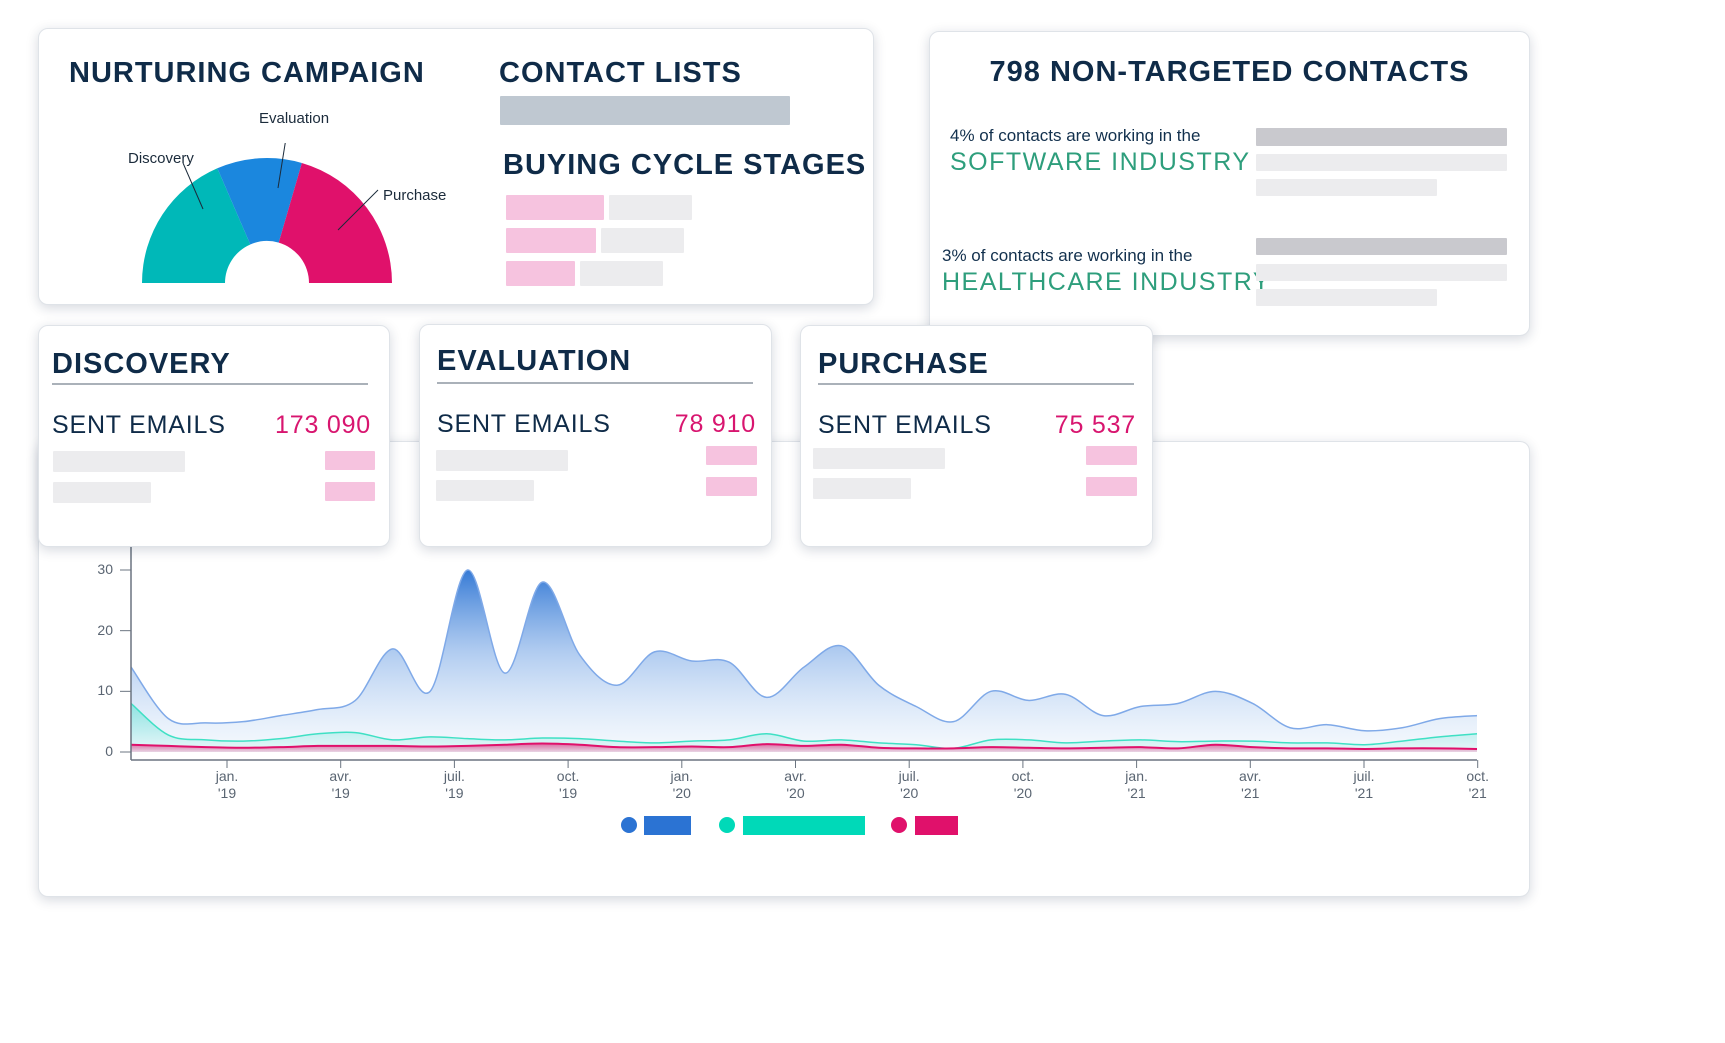 This screenshot has width=1725, height=1043. I want to click on x-tick-label: jan. '19, so click(227, 785).